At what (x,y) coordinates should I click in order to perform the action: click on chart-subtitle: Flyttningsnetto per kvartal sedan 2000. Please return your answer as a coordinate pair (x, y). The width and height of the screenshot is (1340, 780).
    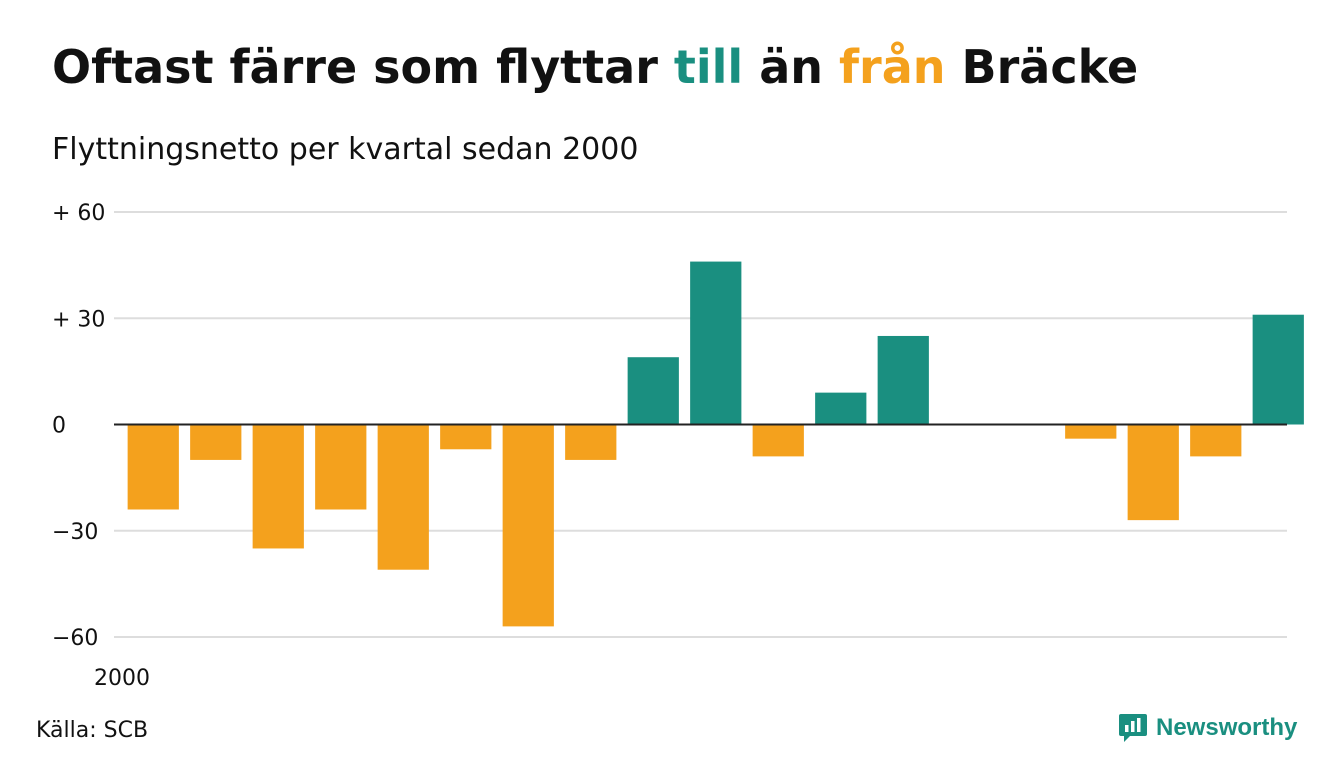
    Looking at the image, I should click on (345, 149).